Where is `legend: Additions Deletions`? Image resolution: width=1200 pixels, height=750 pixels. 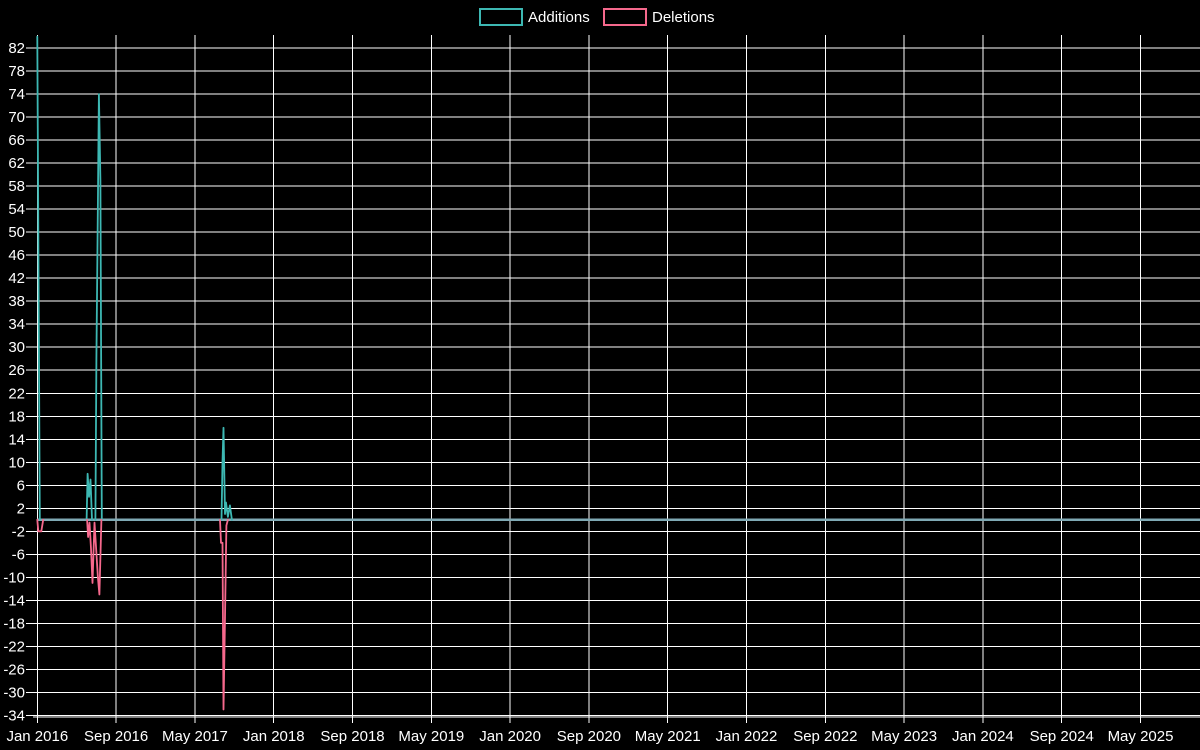 legend: Additions Deletions is located at coordinates (597, 17).